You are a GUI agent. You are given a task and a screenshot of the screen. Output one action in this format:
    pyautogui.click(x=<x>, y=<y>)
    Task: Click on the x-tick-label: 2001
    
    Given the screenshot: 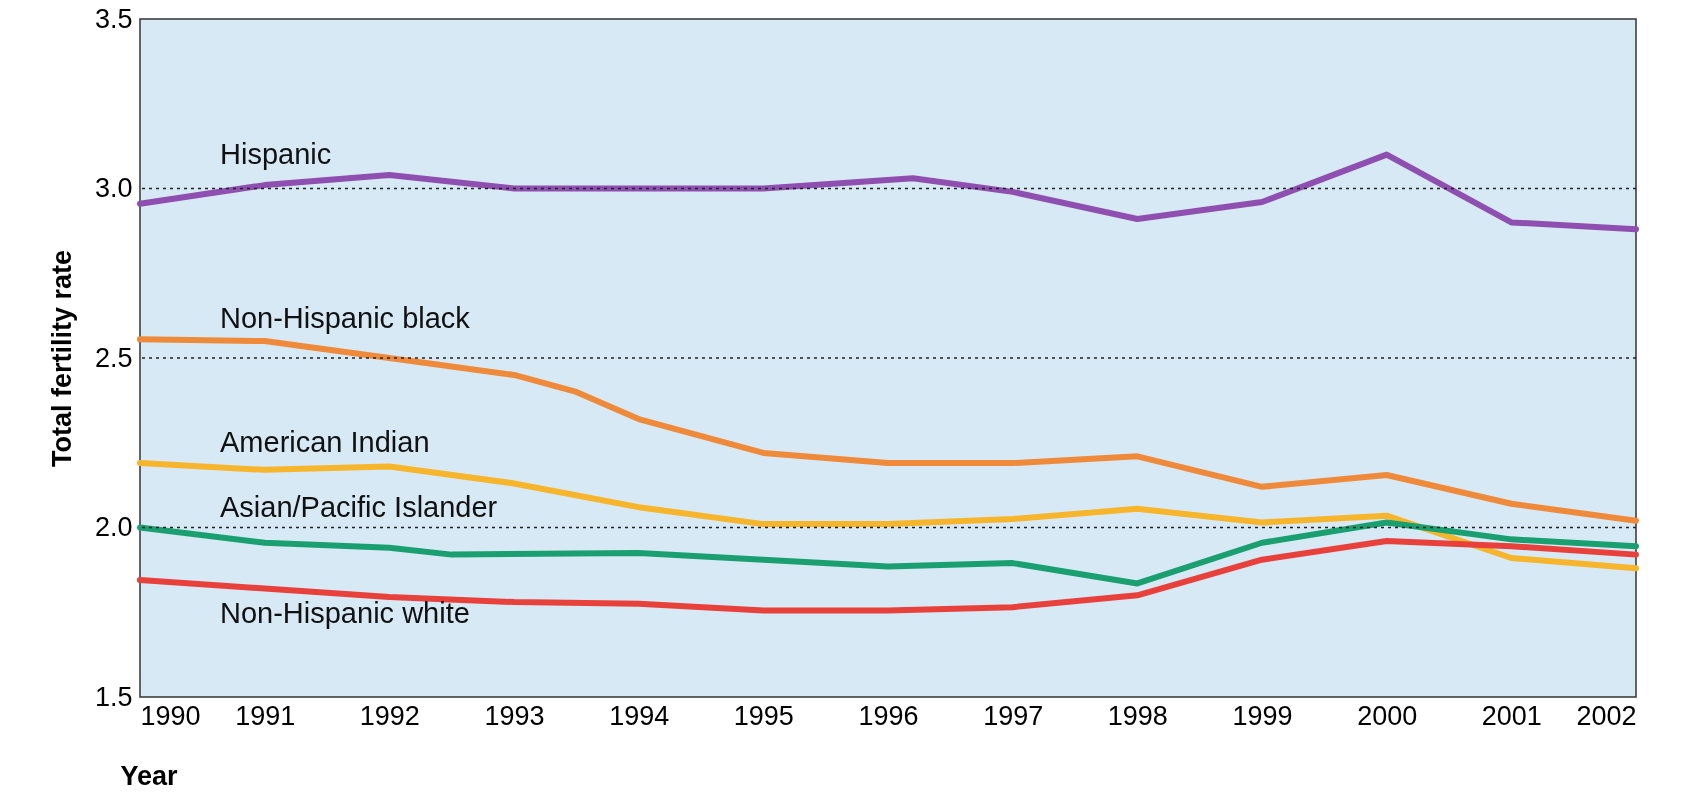 What is the action you would take?
    pyautogui.click(x=1511, y=715)
    